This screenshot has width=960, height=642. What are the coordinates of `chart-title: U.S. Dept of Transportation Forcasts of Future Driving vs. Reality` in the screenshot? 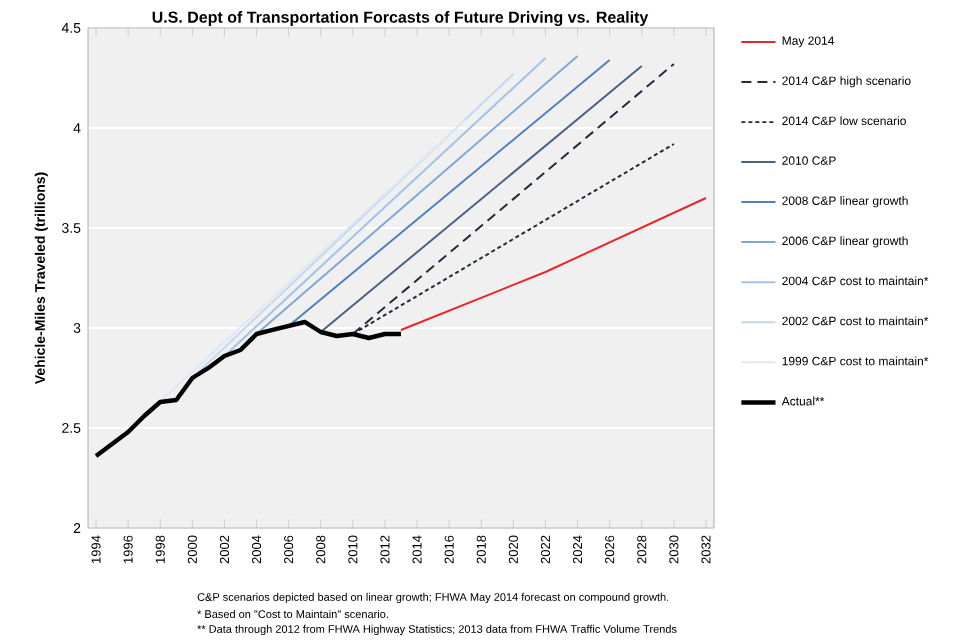 It's located at (400, 19).